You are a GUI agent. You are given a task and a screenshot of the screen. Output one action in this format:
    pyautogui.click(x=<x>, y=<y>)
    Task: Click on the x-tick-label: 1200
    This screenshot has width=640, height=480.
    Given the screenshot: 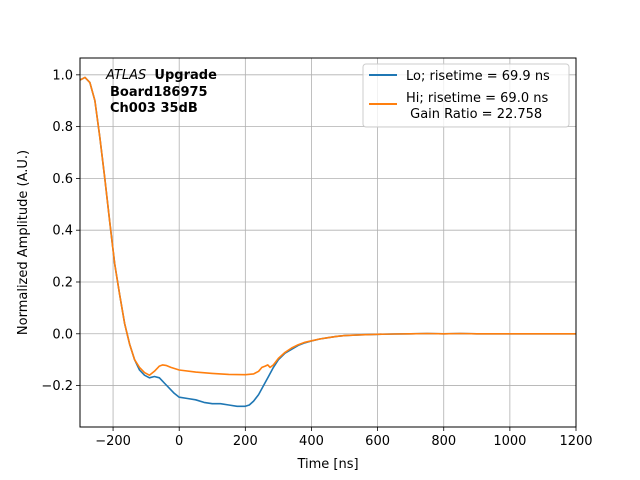 What is the action you would take?
    pyautogui.click(x=575, y=441)
    